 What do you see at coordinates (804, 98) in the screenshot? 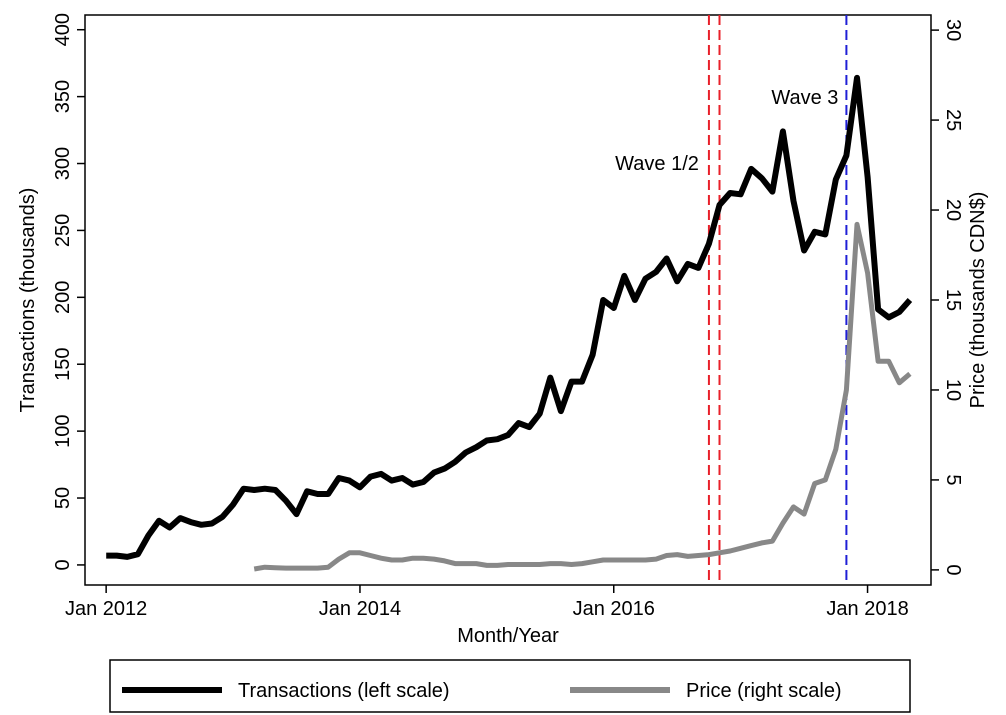
I see `annotation: Wave 3` at bounding box center [804, 98].